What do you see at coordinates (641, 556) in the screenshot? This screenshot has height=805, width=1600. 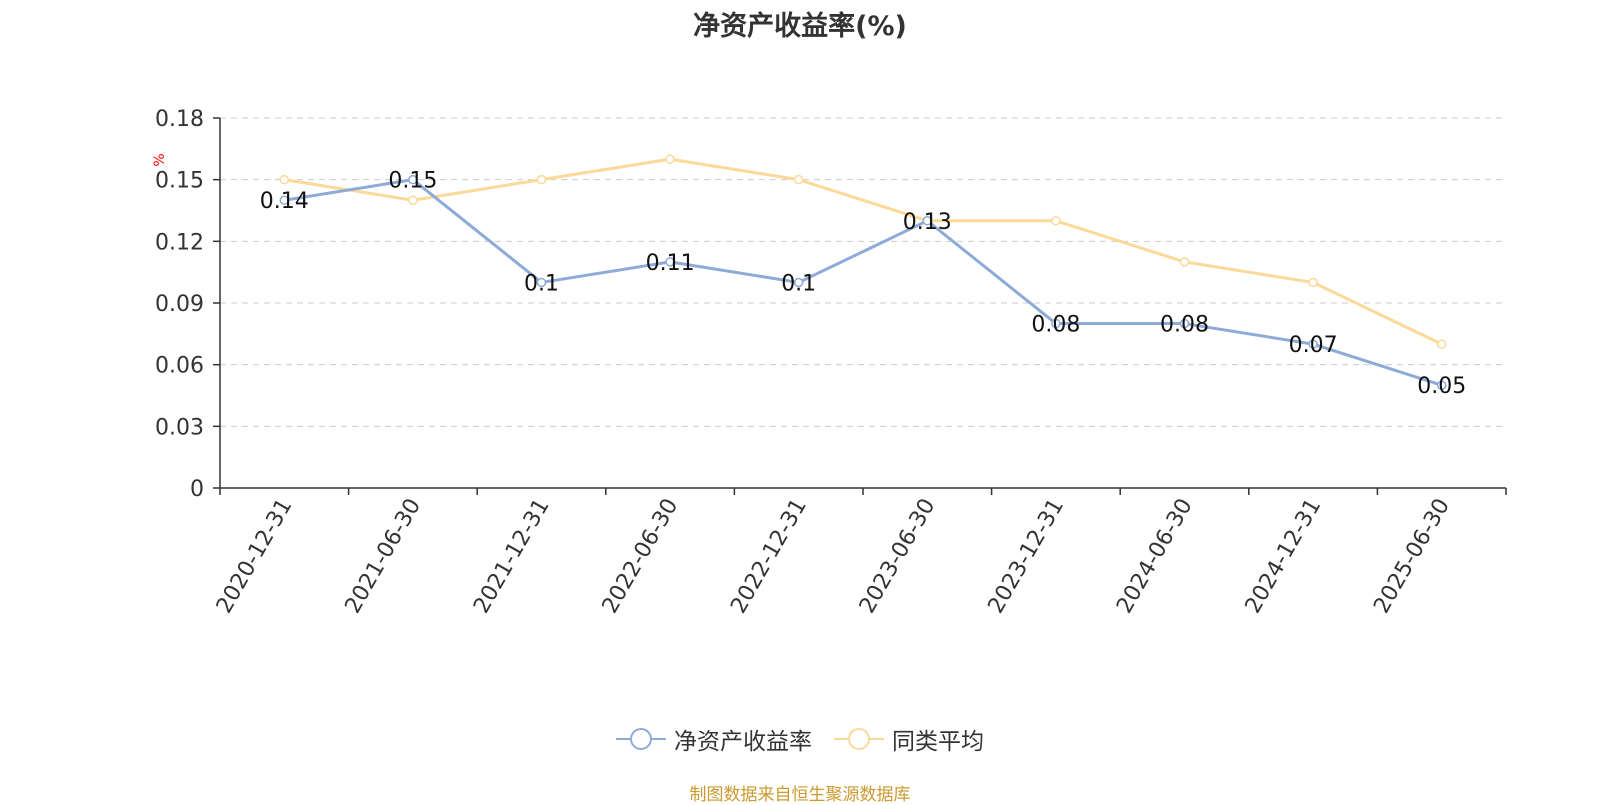 I see `x-tick-label: 2022-06-30` at bounding box center [641, 556].